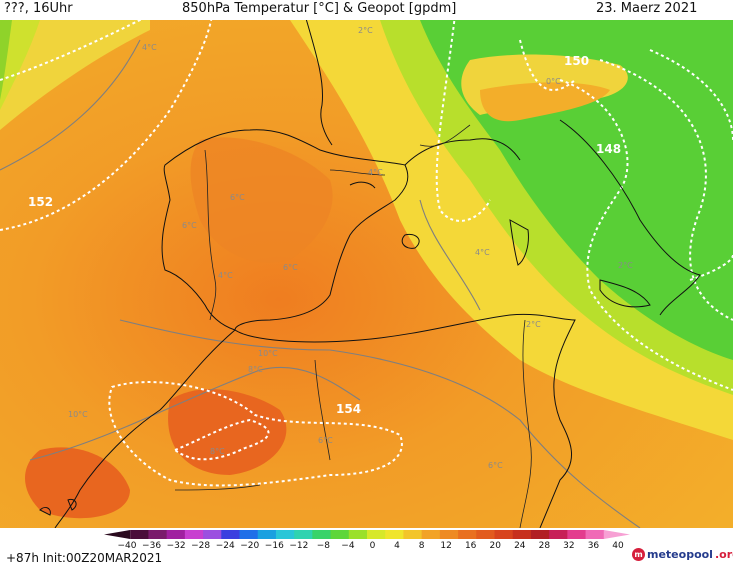 This screenshot has height=566, width=733. I want to click on geopot-label-italy: 148, so click(608, 149).